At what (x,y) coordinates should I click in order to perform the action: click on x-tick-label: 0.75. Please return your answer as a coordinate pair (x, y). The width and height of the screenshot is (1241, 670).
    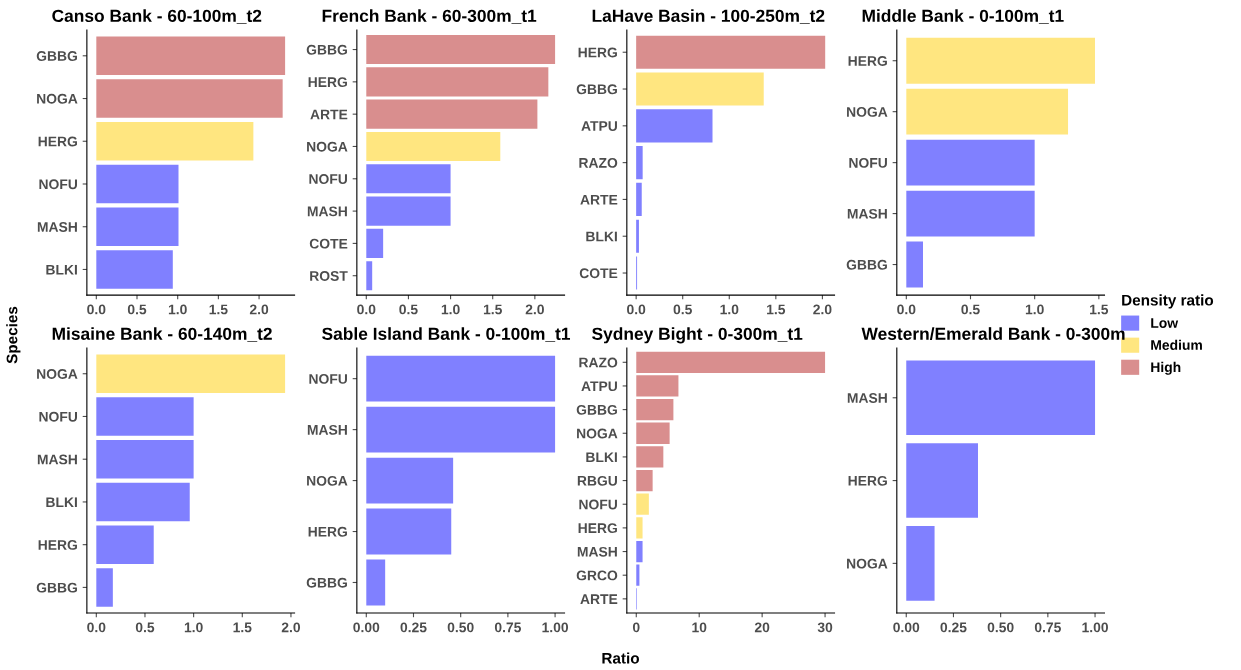
    Looking at the image, I should click on (508, 627).